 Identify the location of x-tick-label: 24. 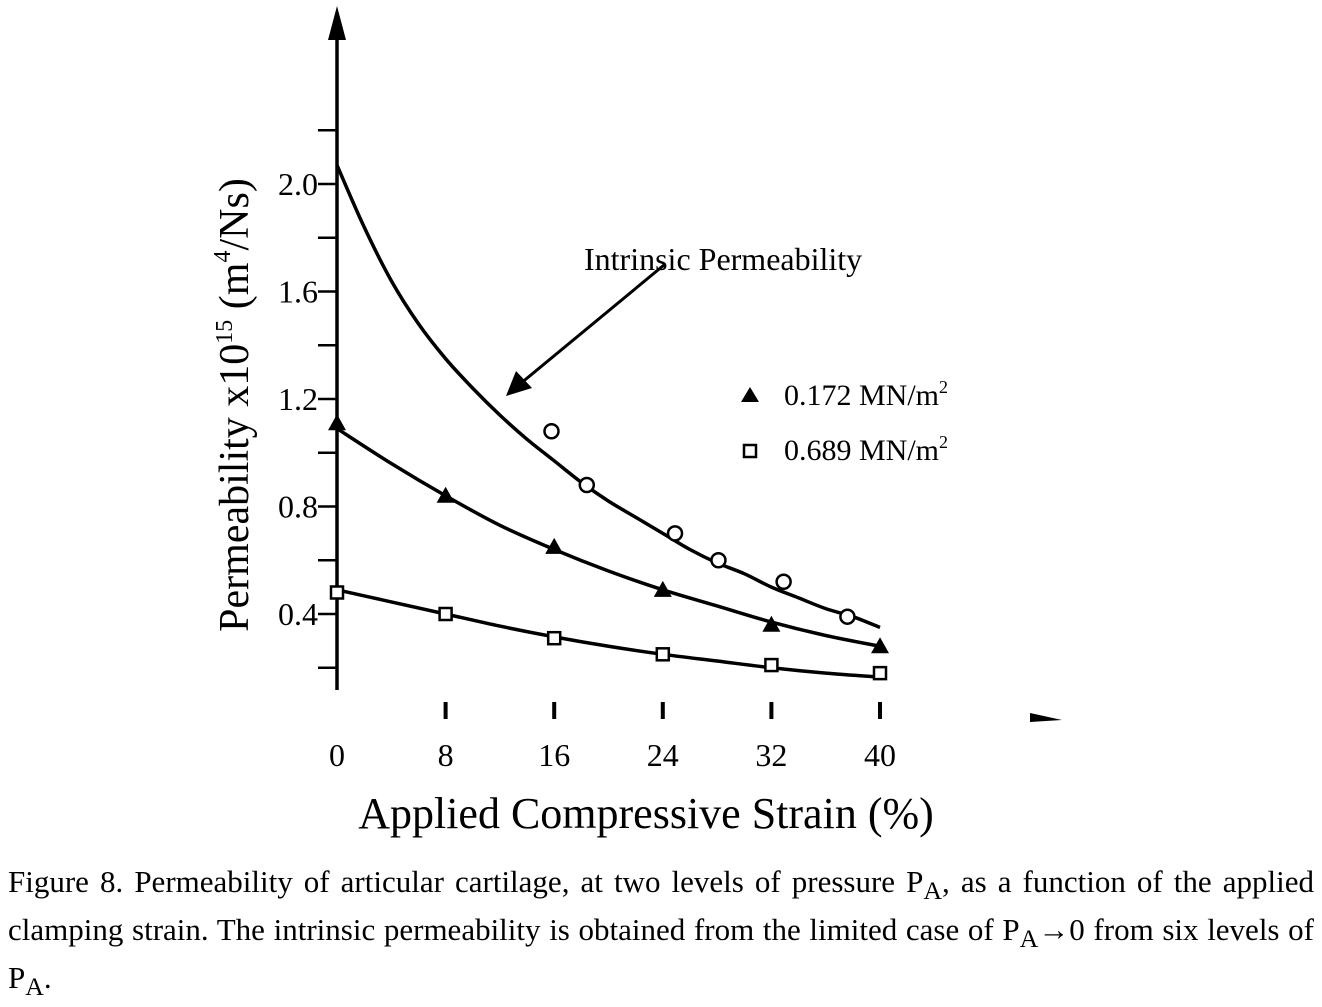
(663, 755).